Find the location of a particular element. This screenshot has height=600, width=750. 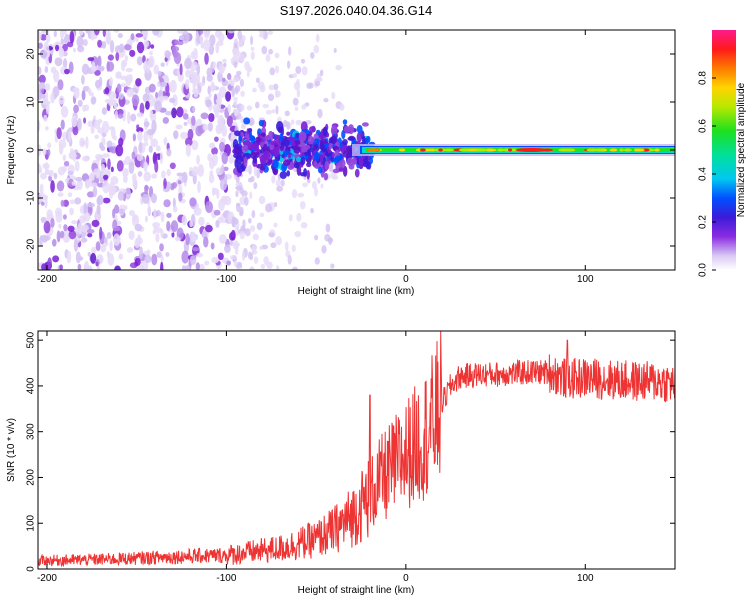

spectrogram-y-tick-label: 20 is located at coordinates (31, 54).